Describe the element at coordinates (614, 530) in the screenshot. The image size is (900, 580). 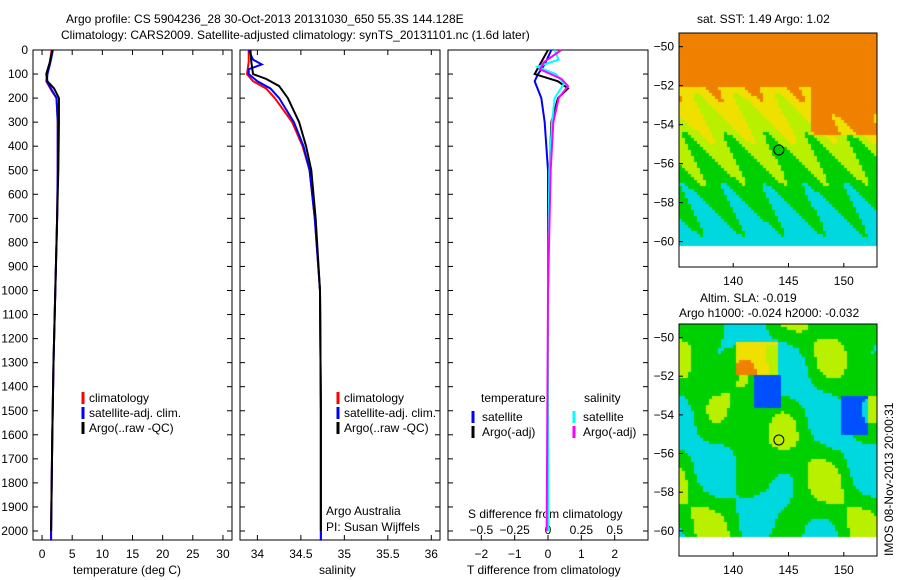
I see `x2-tick-label: 0.5` at that location.